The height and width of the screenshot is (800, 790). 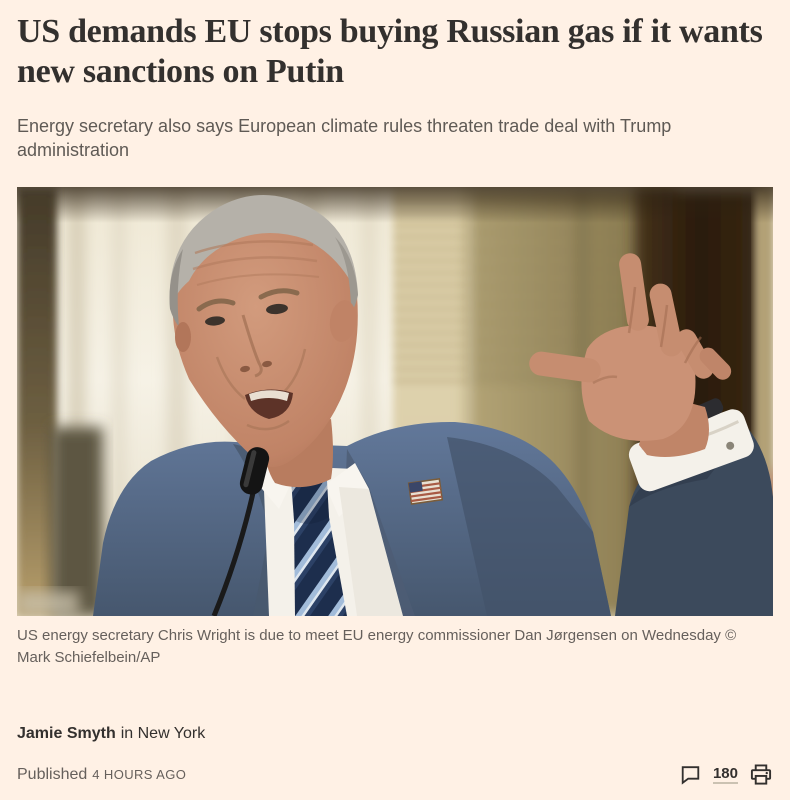 I want to click on published-timestamp: Published 4 HOURS AGO, so click(x=101, y=775).